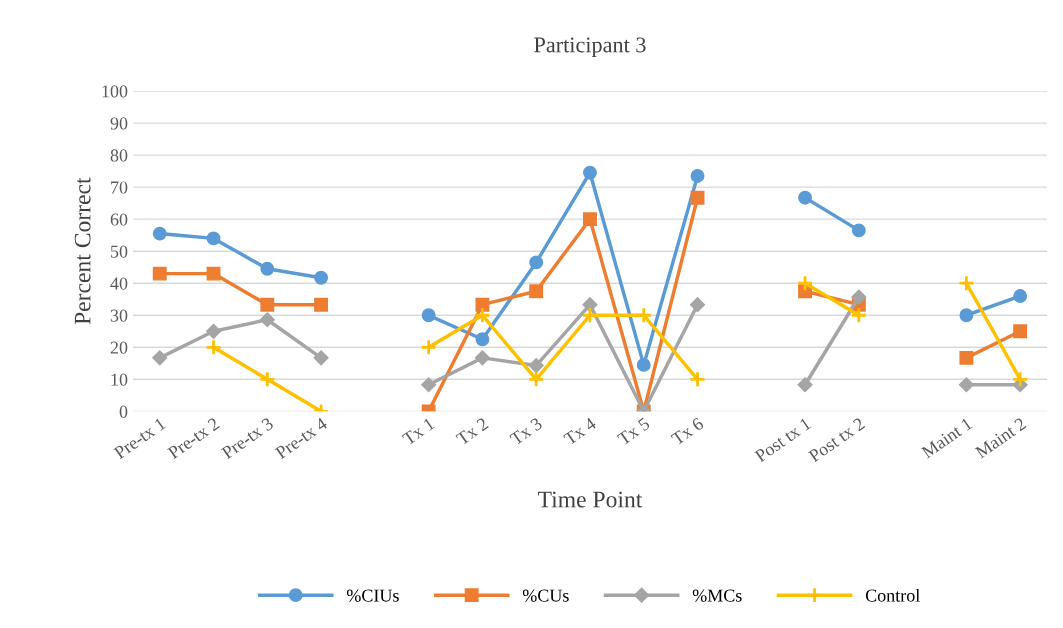 The width and height of the screenshot is (1063, 628). I want to click on y-tick-label: 70, so click(119, 187).